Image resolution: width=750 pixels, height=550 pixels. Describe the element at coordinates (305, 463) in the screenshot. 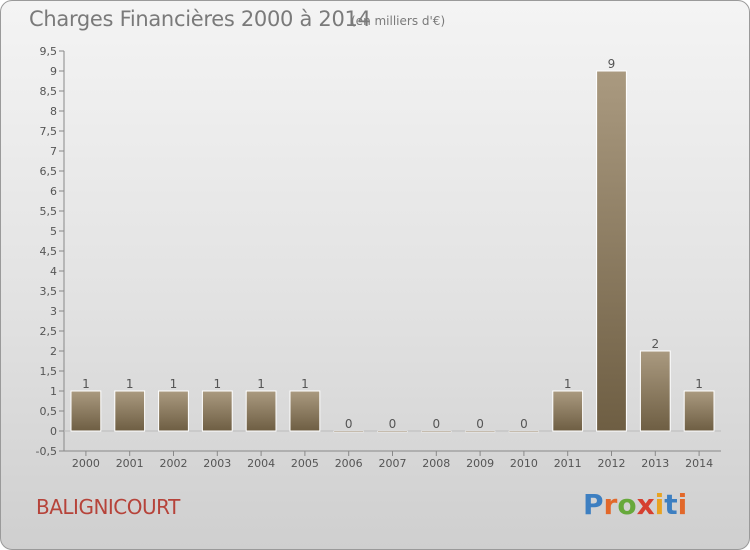

I see `x-tick-label-2005: 2005` at that location.